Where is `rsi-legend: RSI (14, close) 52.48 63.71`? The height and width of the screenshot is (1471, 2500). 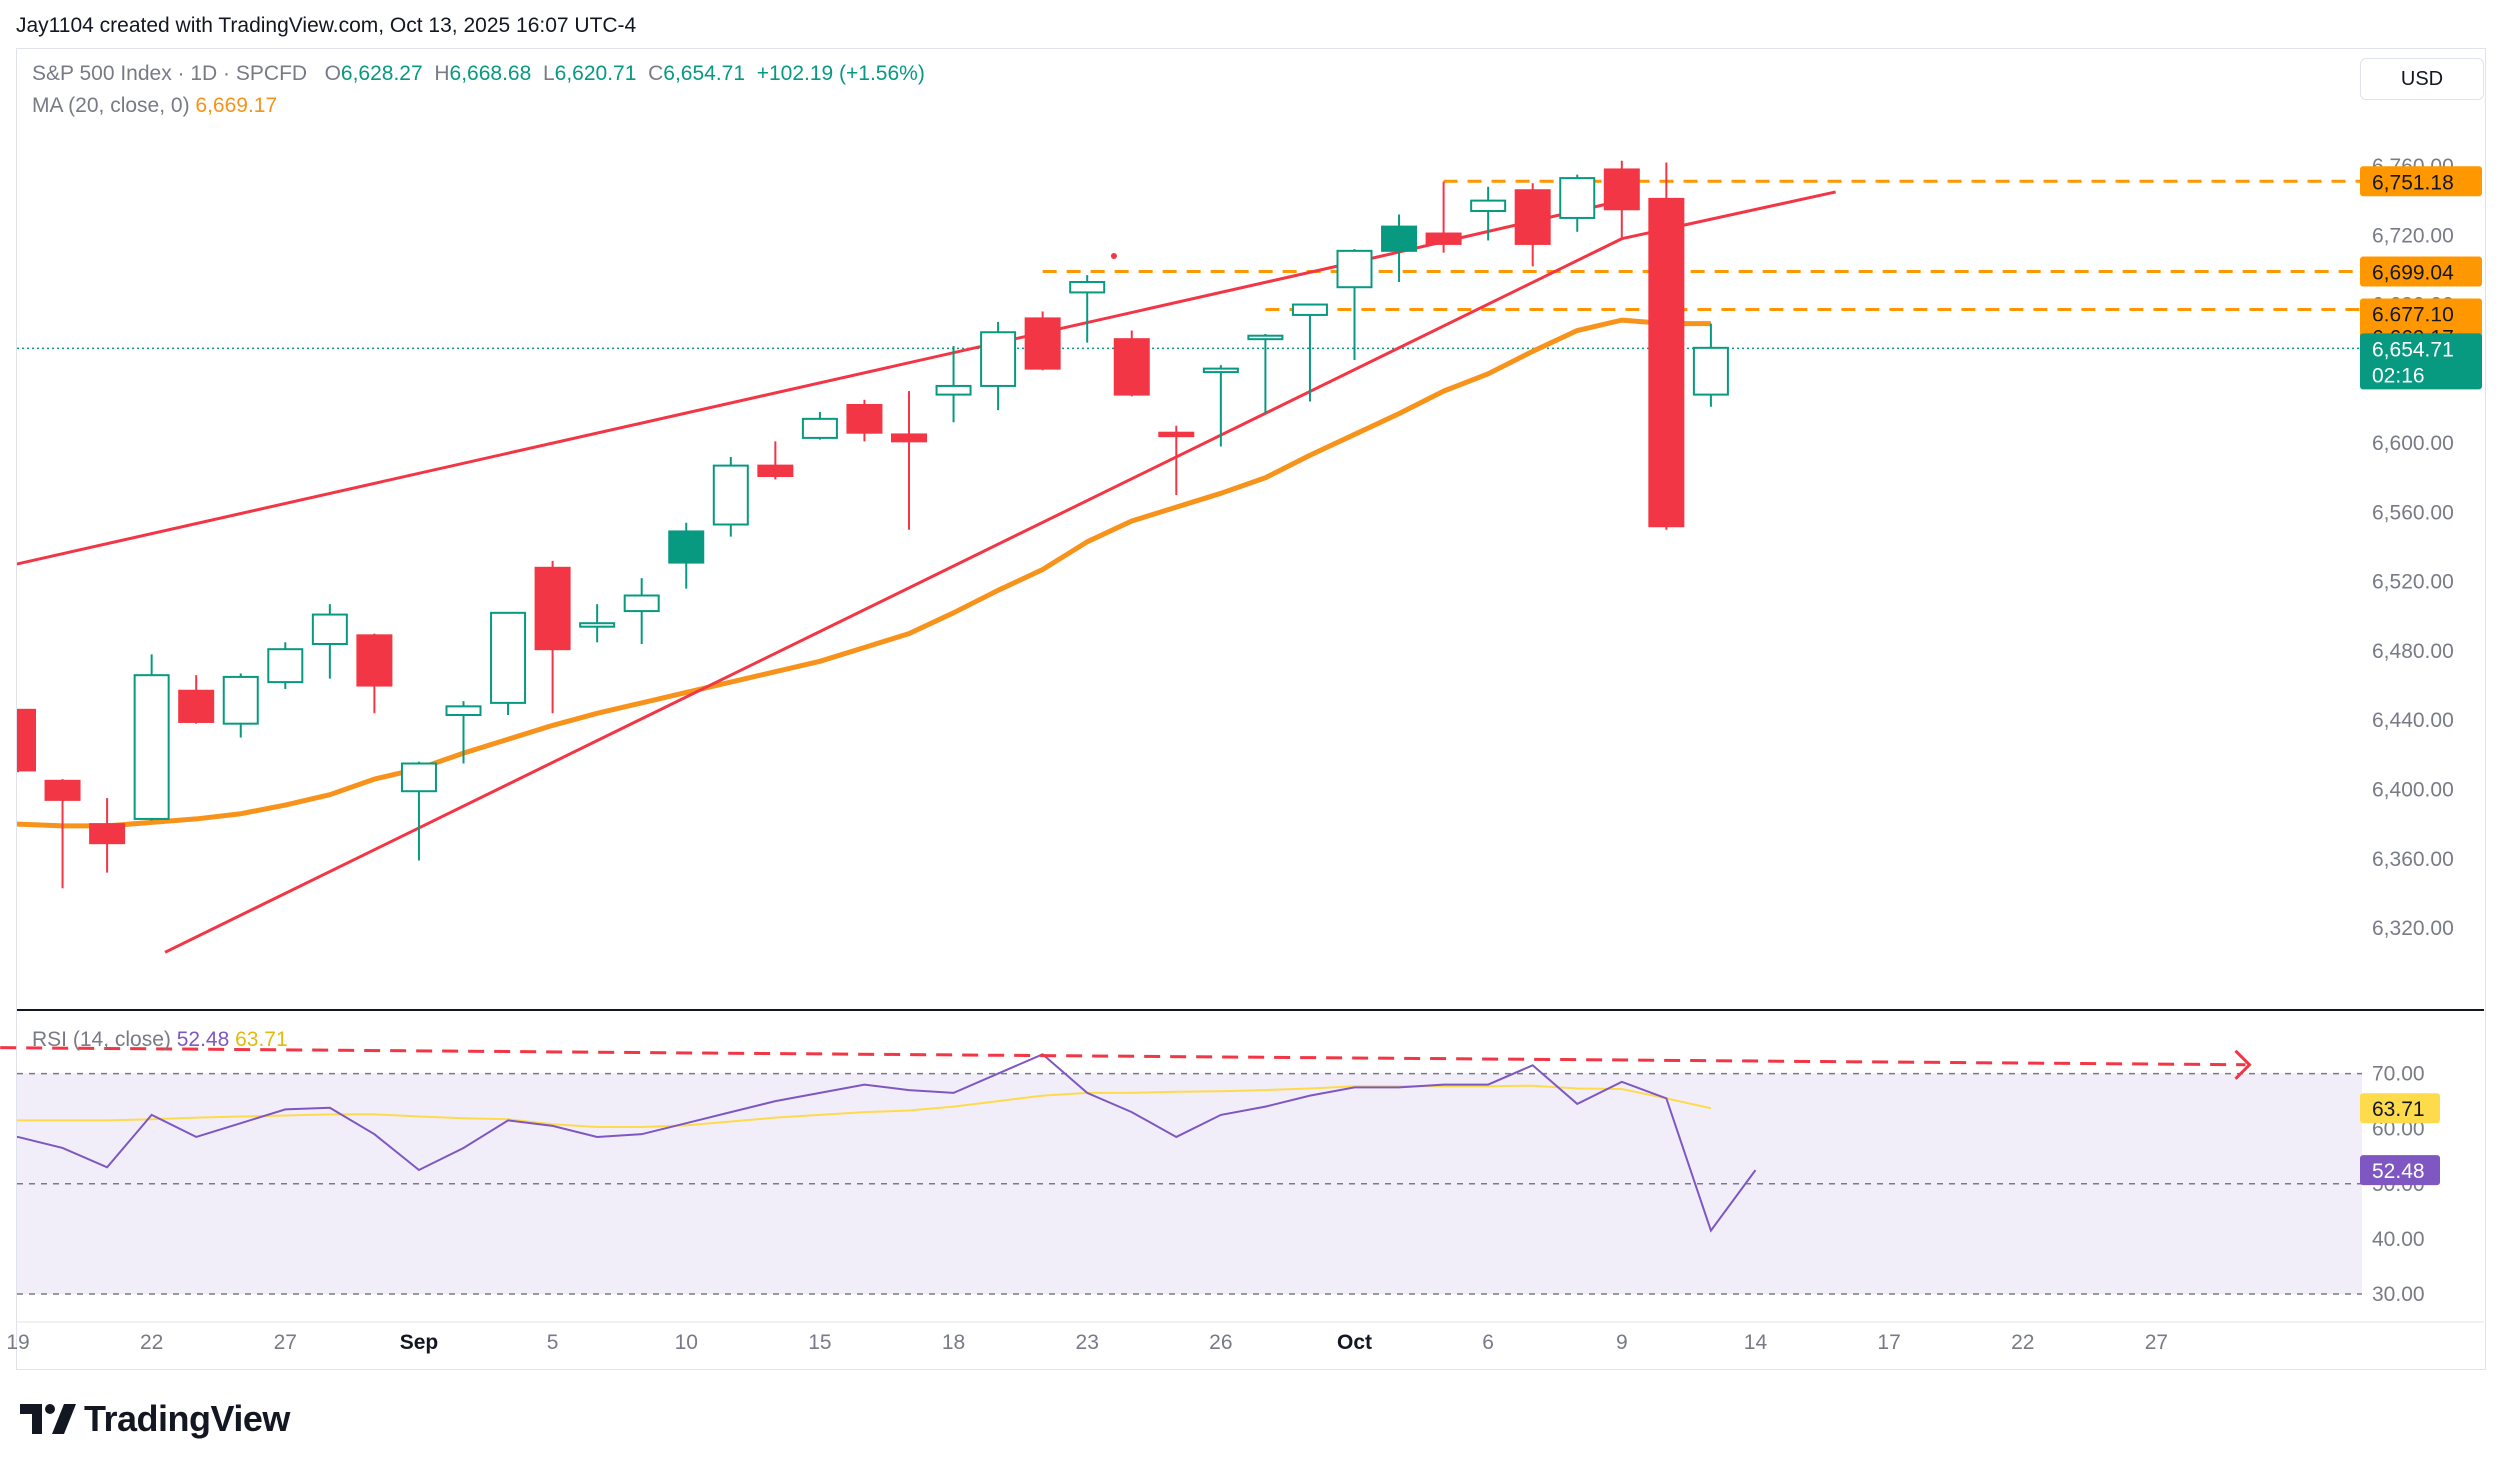 rsi-legend: RSI (14, close) 52.48 63.71 is located at coordinates (160, 1039).